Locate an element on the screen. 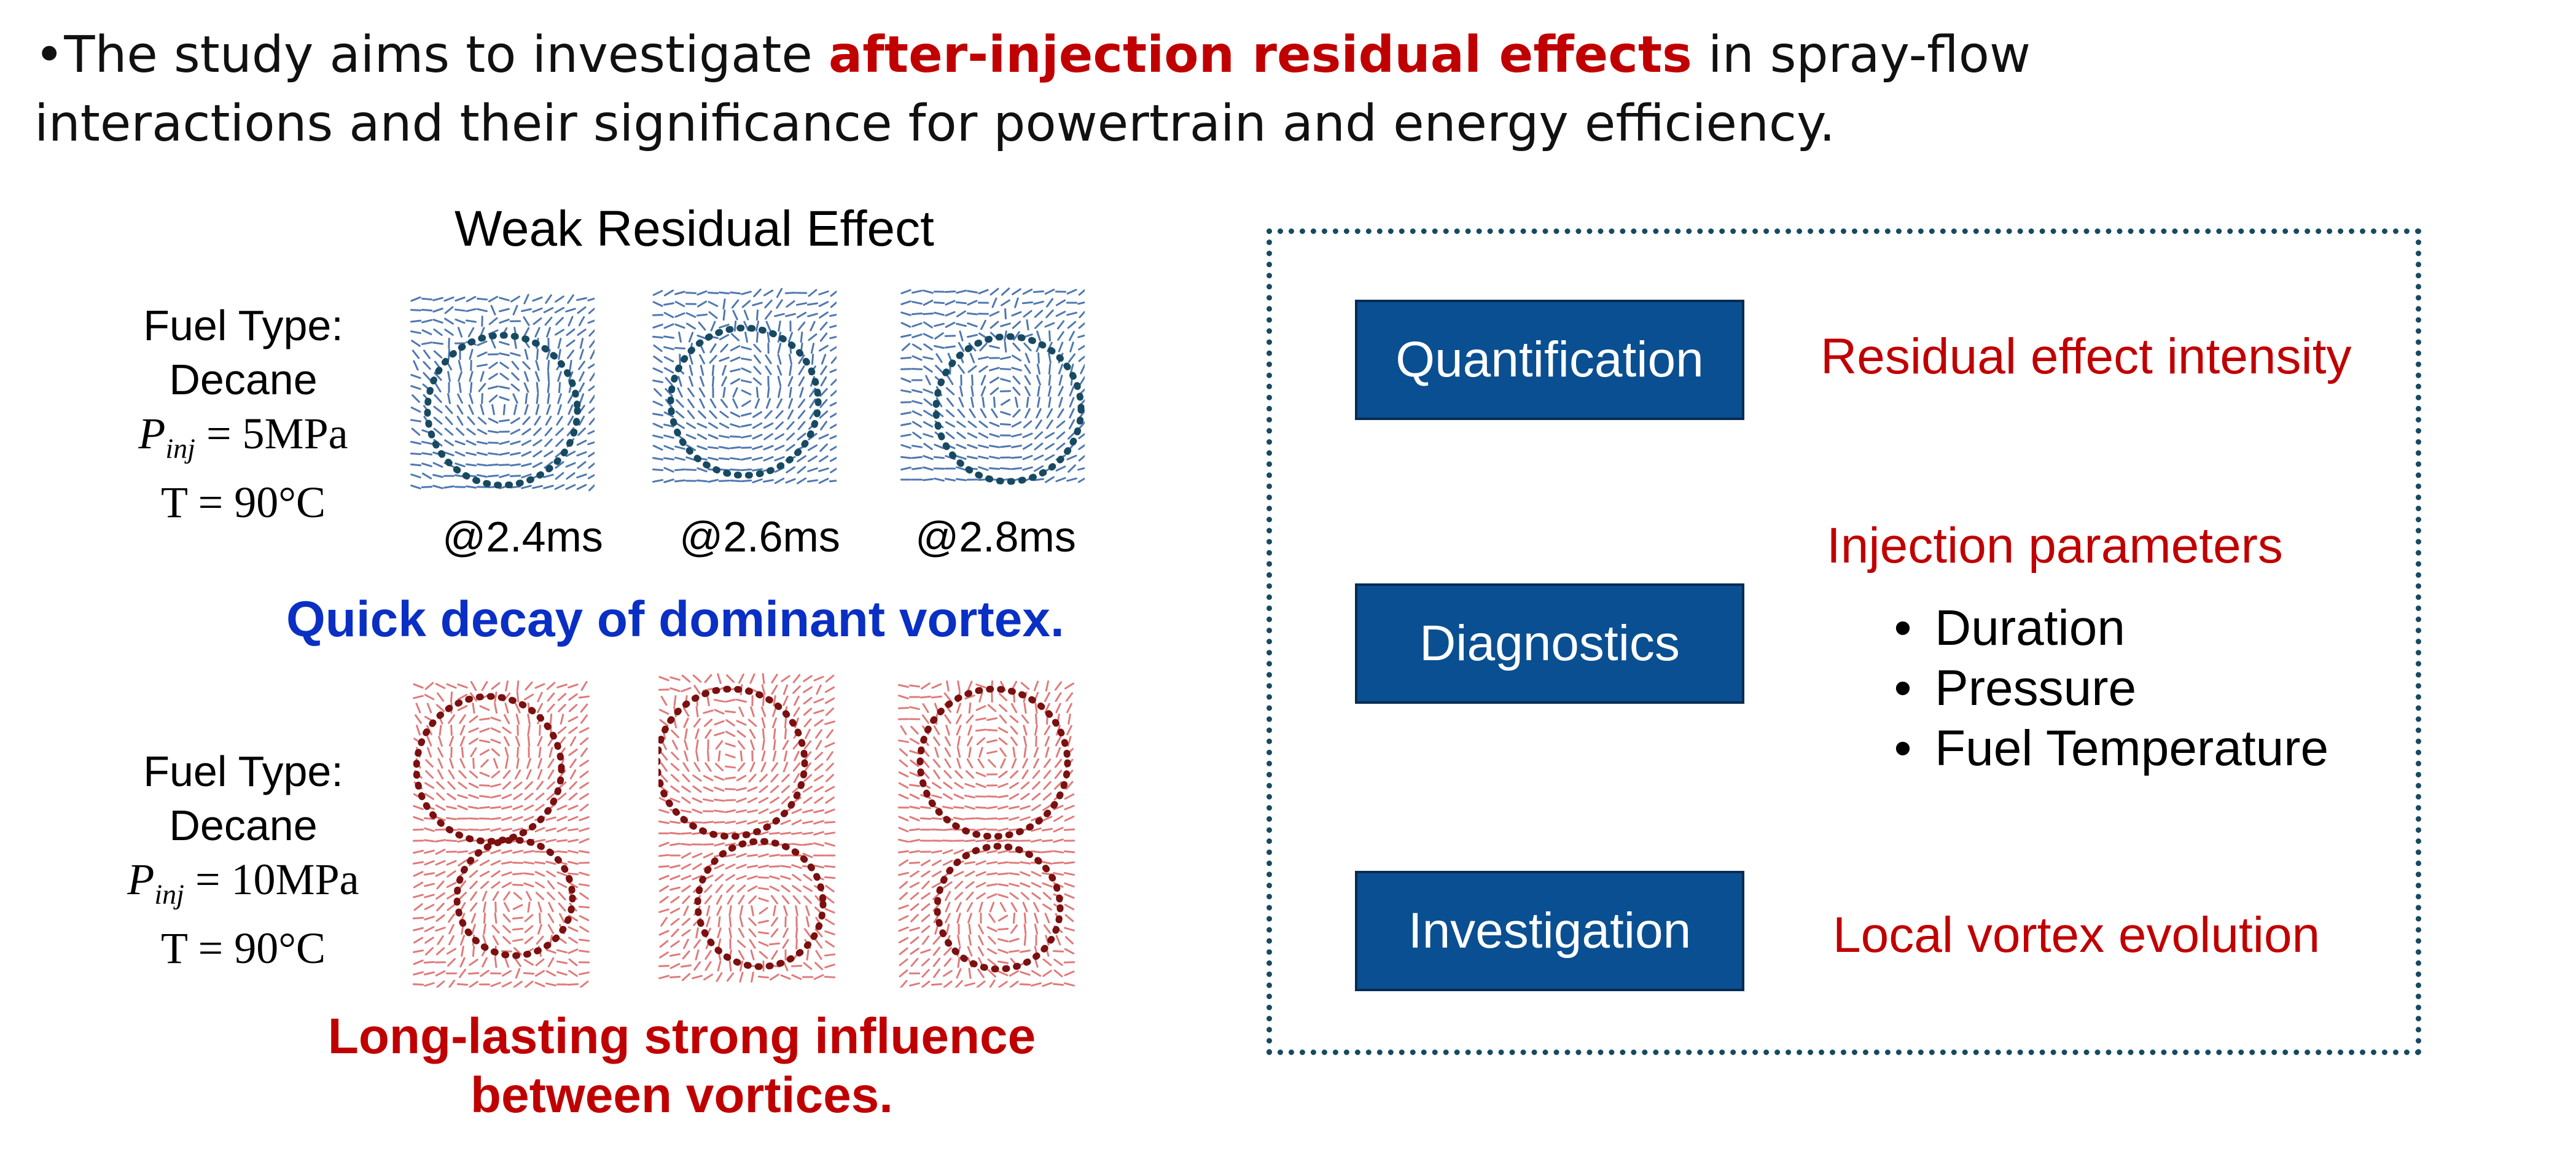  diagnostics-box: Diagnostics is located at coordinates (1549, 644).